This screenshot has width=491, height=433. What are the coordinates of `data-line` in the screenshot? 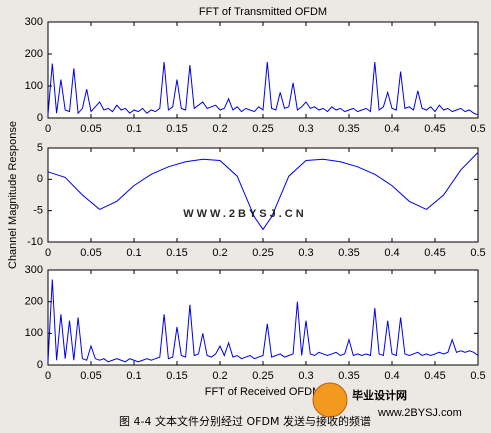 It's located at (263, 88).